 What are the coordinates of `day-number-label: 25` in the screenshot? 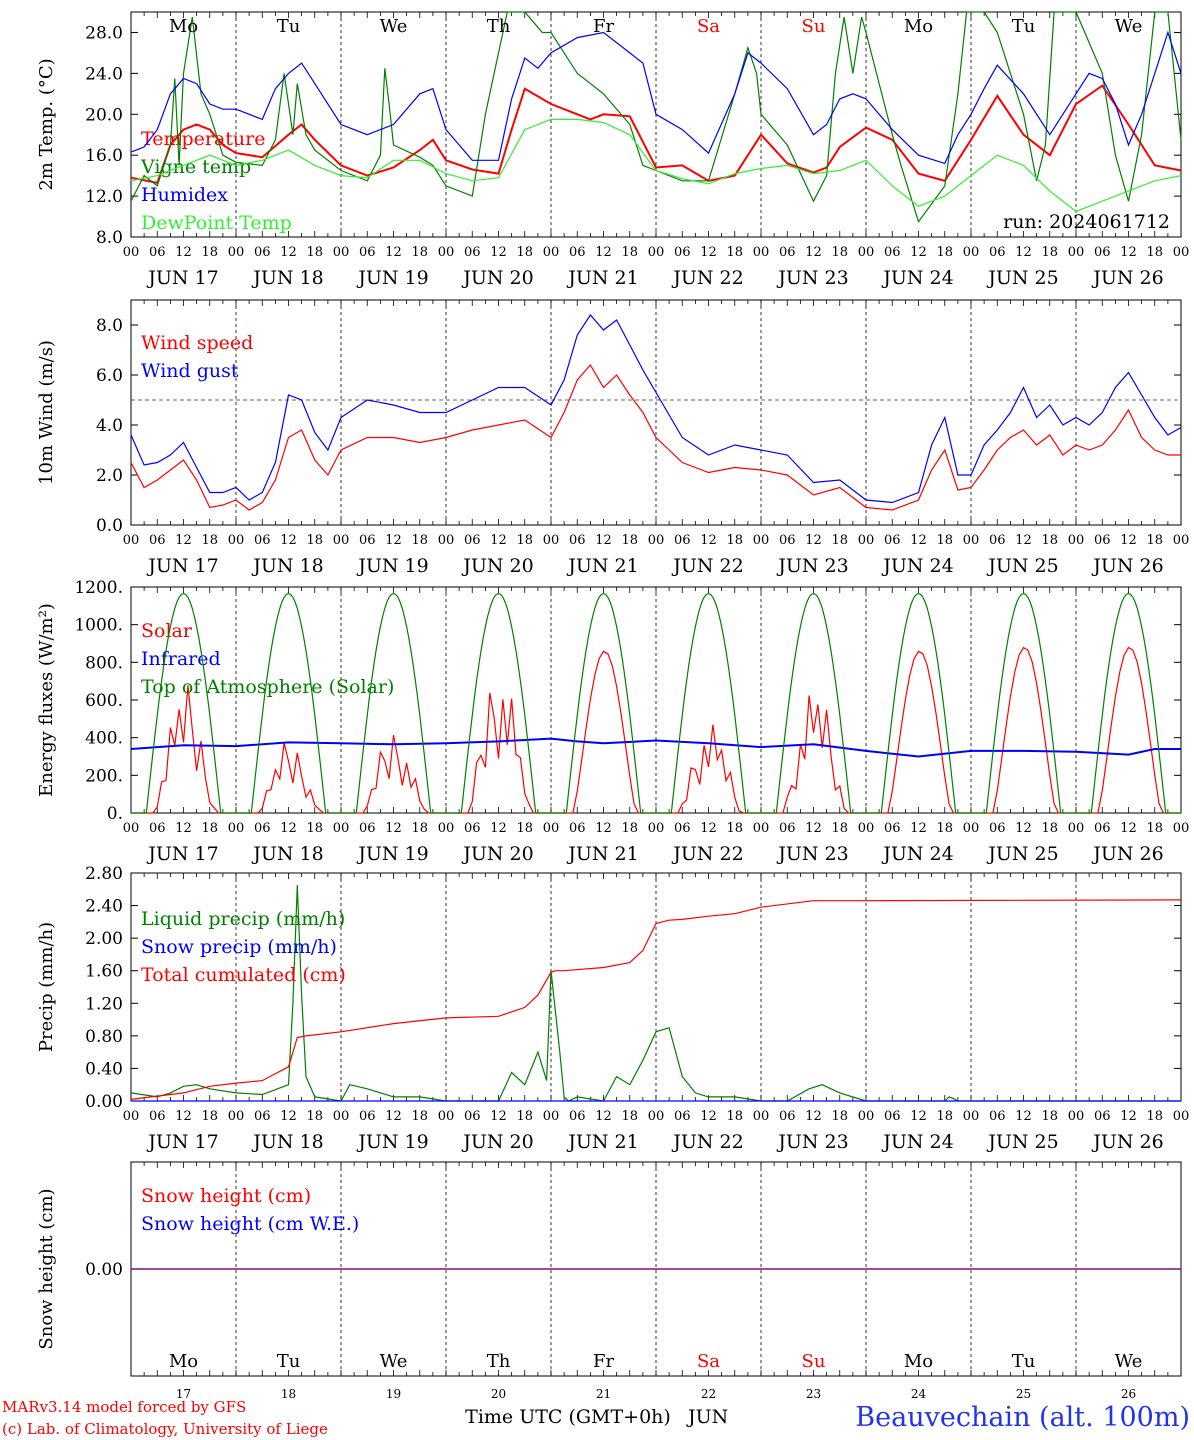 It's located at (1023, 1394).